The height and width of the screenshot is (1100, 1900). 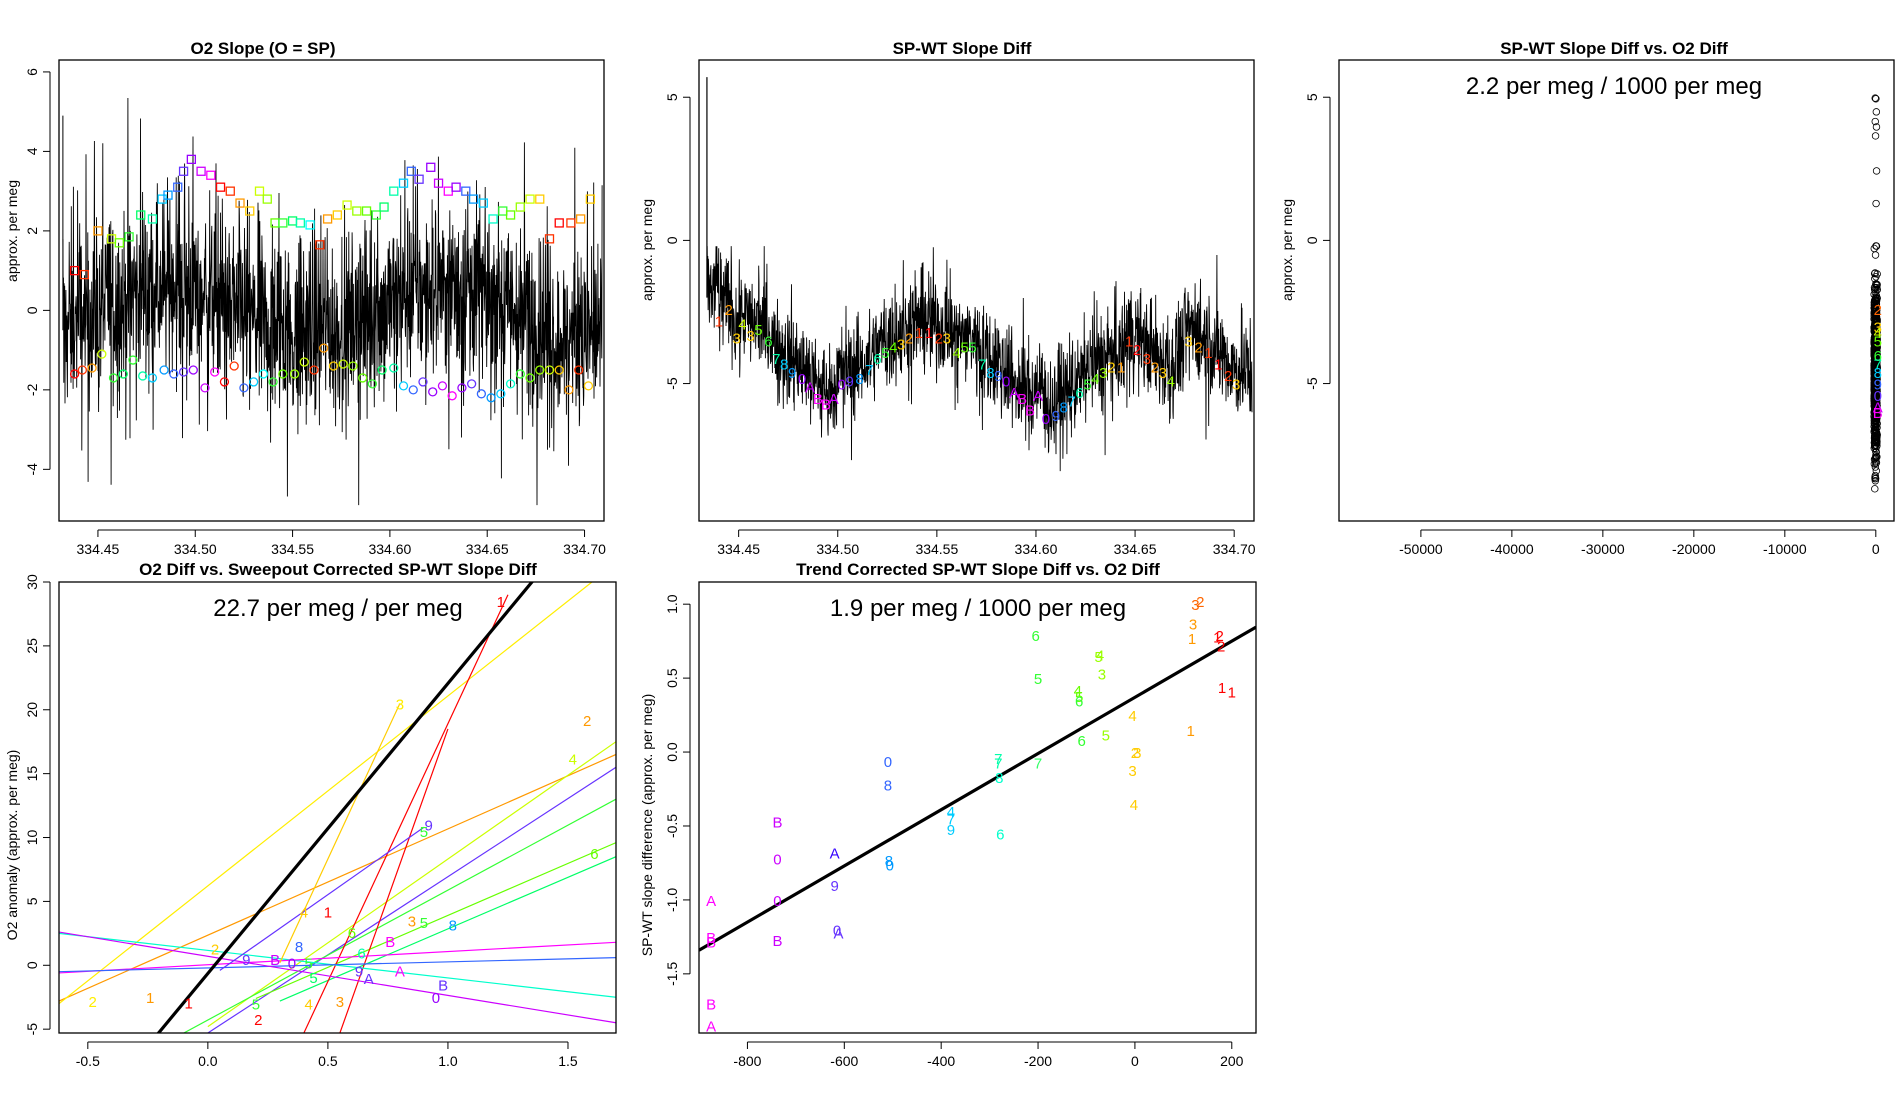 I want to click on y-tick-label: 10, so click(x=32, y=838).